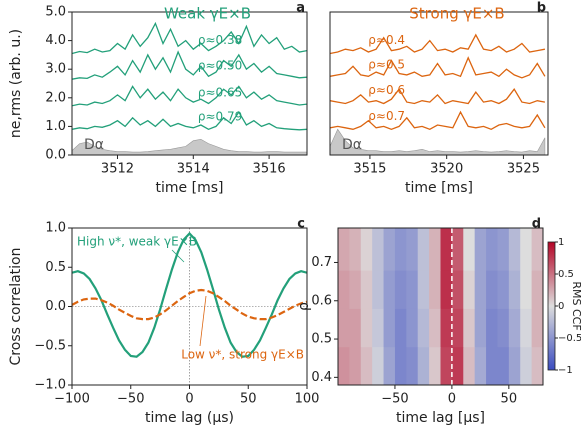 Image resolution: width=581 pixels, height=436 pixels. I want to click on series-label: ρ≈0.7, so click(386, 116).